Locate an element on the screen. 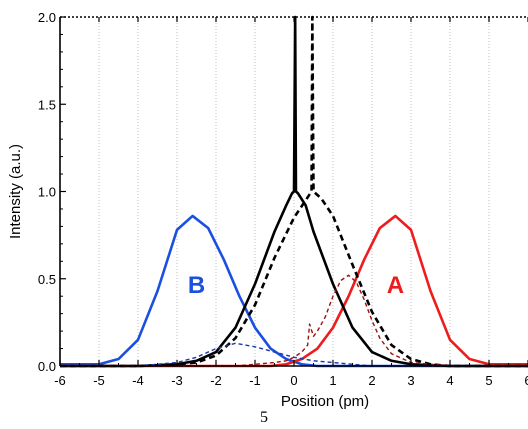  x-tick-label: 5 is located at coordinates (488, 380).